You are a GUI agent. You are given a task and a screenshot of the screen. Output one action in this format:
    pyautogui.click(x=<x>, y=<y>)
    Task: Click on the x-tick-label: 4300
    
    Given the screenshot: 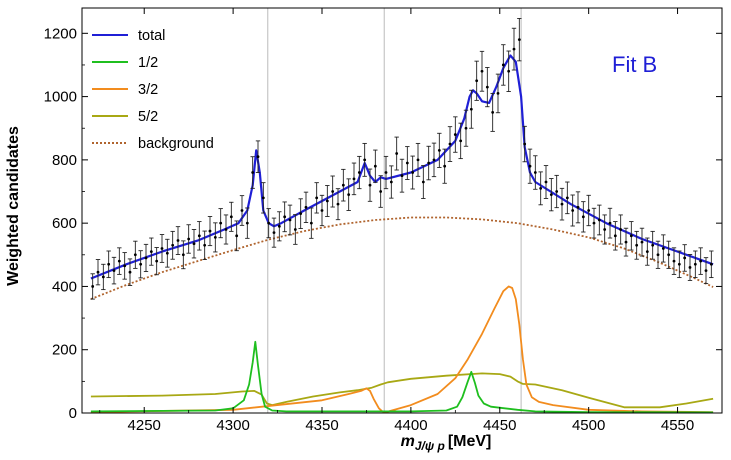 What is the action you would take?
    pyautogui.click(x=232, y=425)
    